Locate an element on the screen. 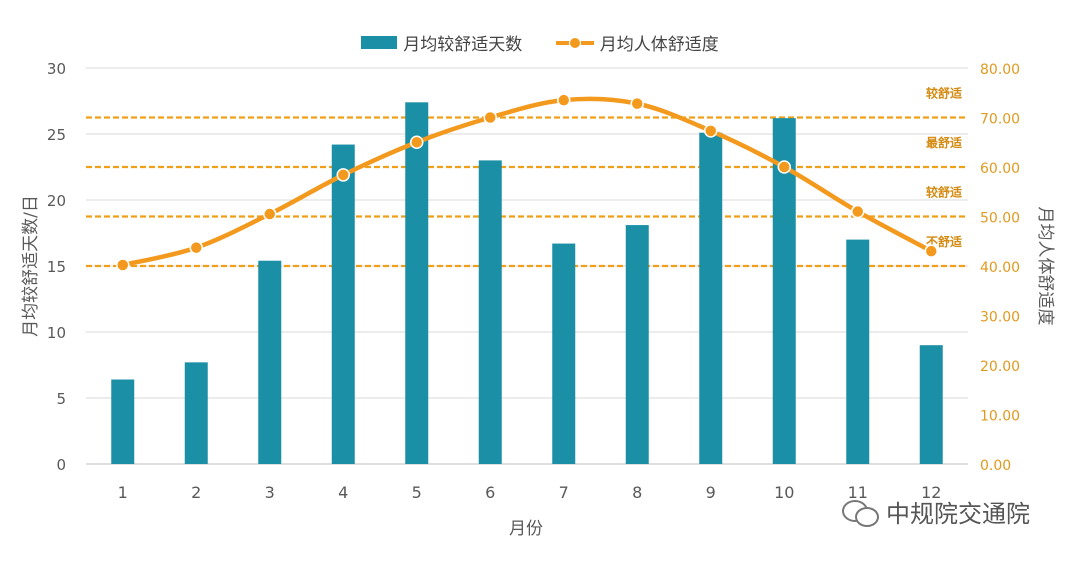 This screenshot has height=562, width=1080. x-tick-label: 8 is located at coordinates (637, 492).